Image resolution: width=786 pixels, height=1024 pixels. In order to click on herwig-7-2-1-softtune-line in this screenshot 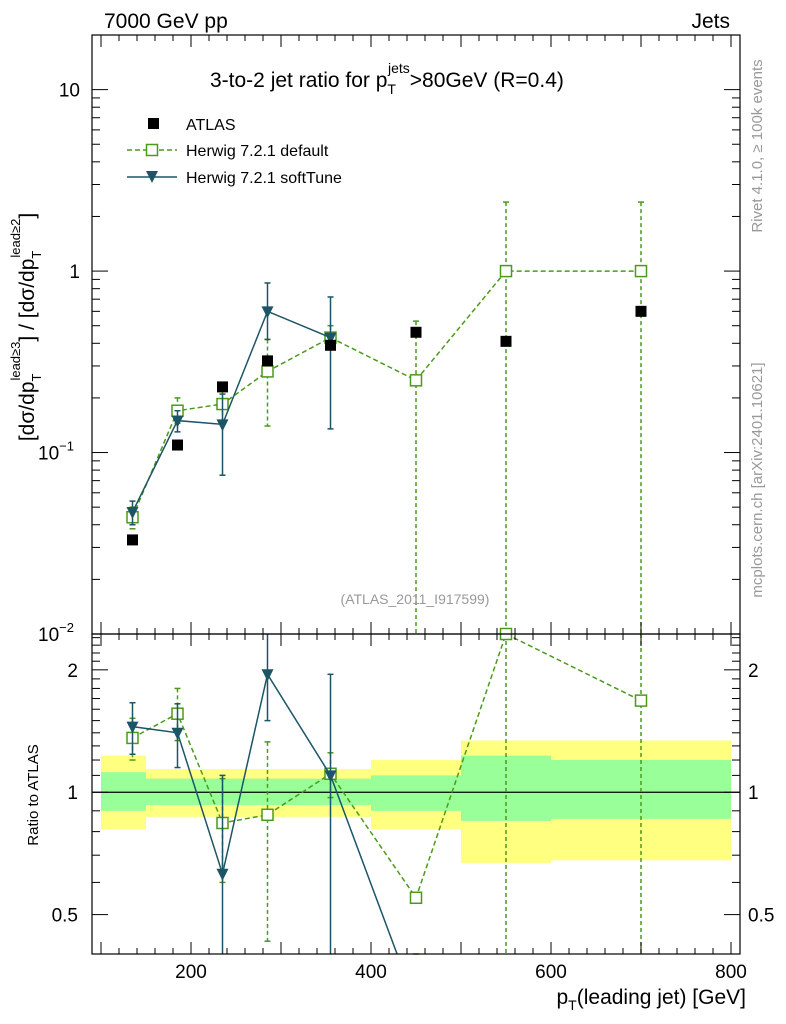, I will do `click(231, 411)`.